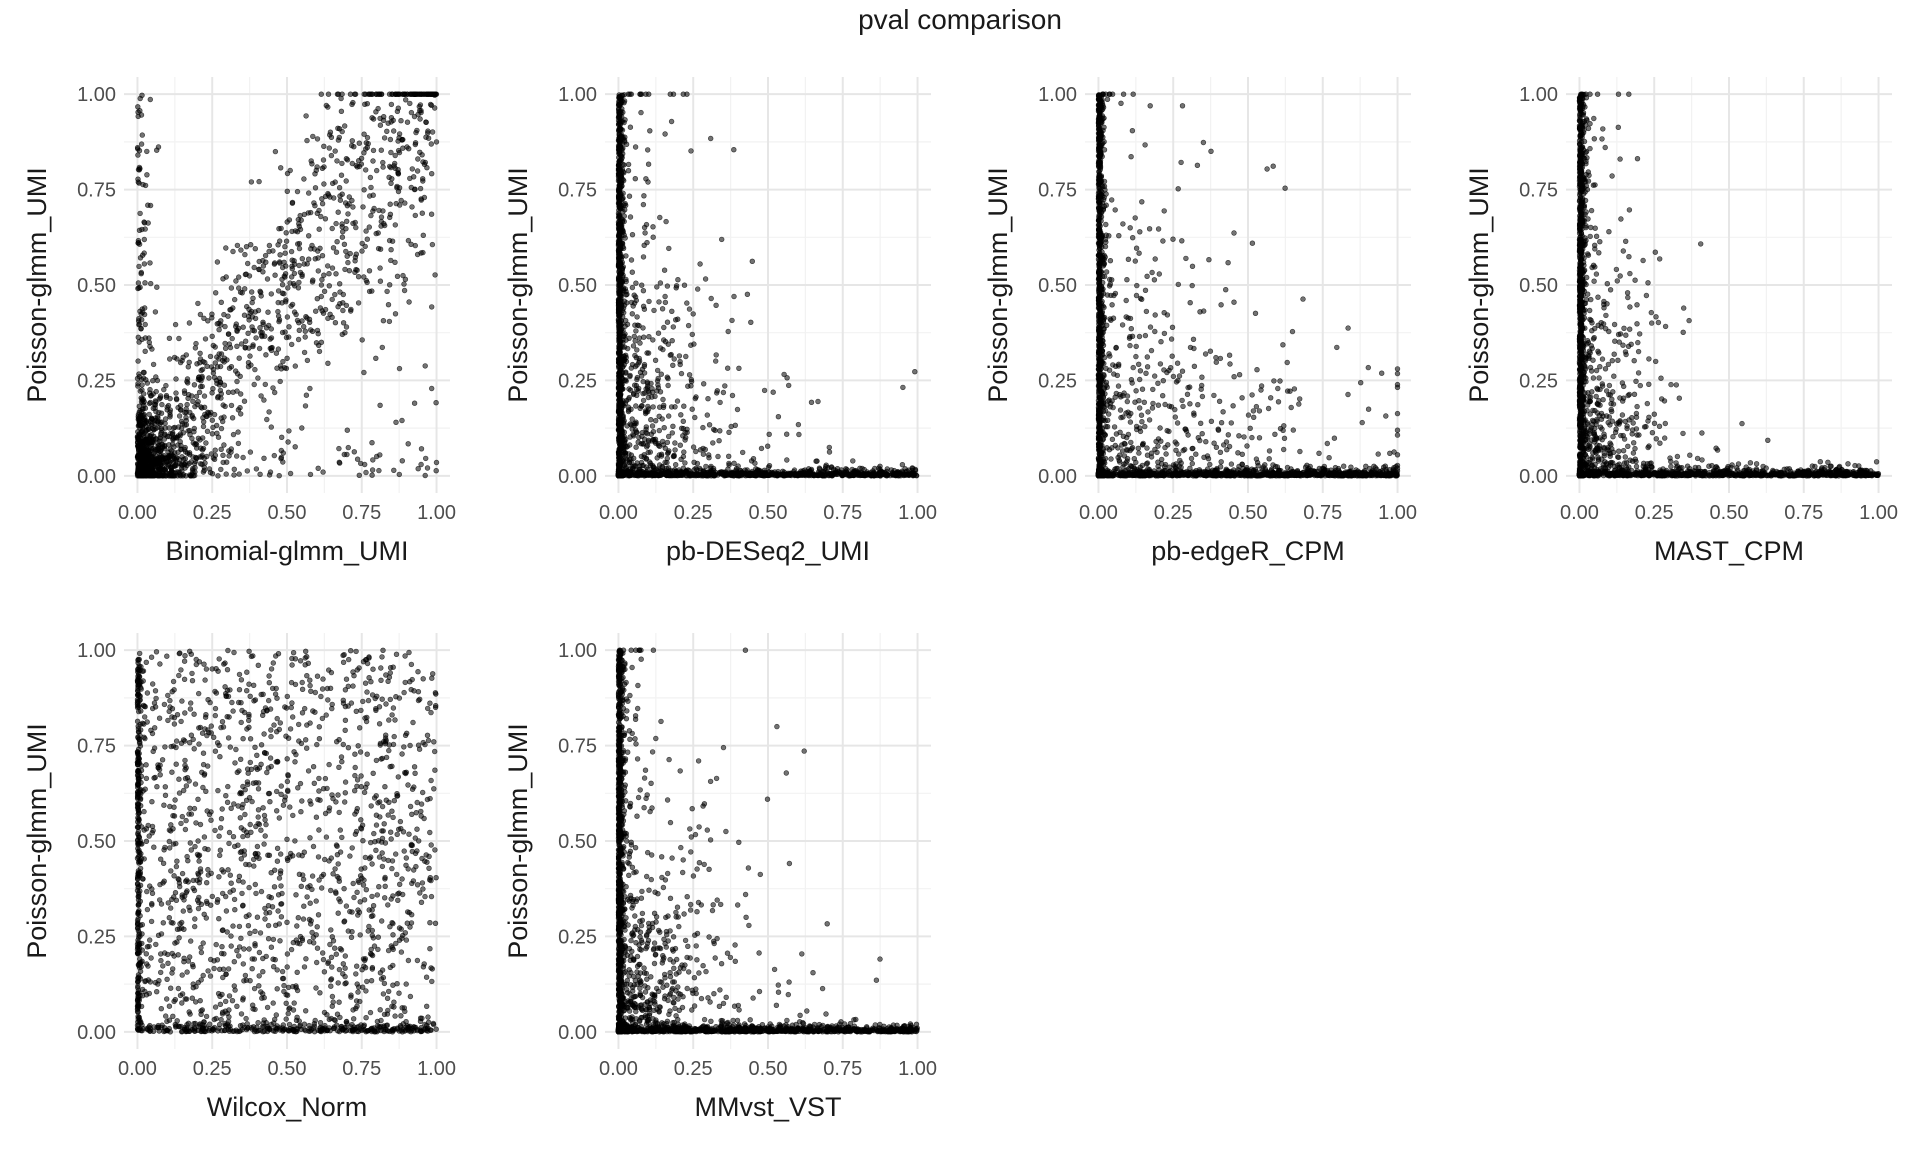  What do you see at coordinates (286, 551) in the screenshot?
I see `x-axis-title: Binomial-glmm_UMI` at bounding box center [286, 551].